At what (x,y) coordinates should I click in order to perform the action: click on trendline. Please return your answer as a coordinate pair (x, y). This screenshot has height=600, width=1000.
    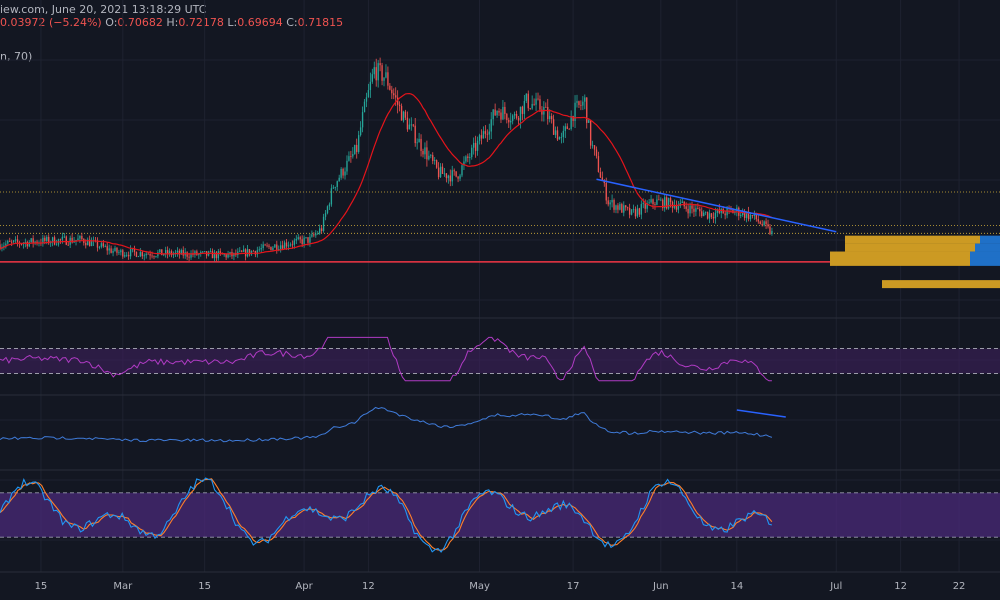
    Looking at the image, I should click on (716, 205).